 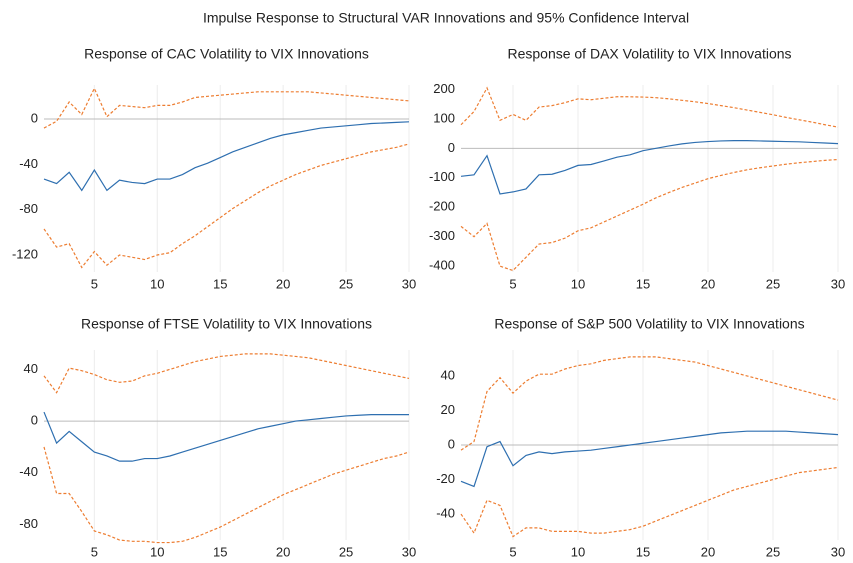 I want to click on y-tick-label: -300, so click(x=442, y=235).